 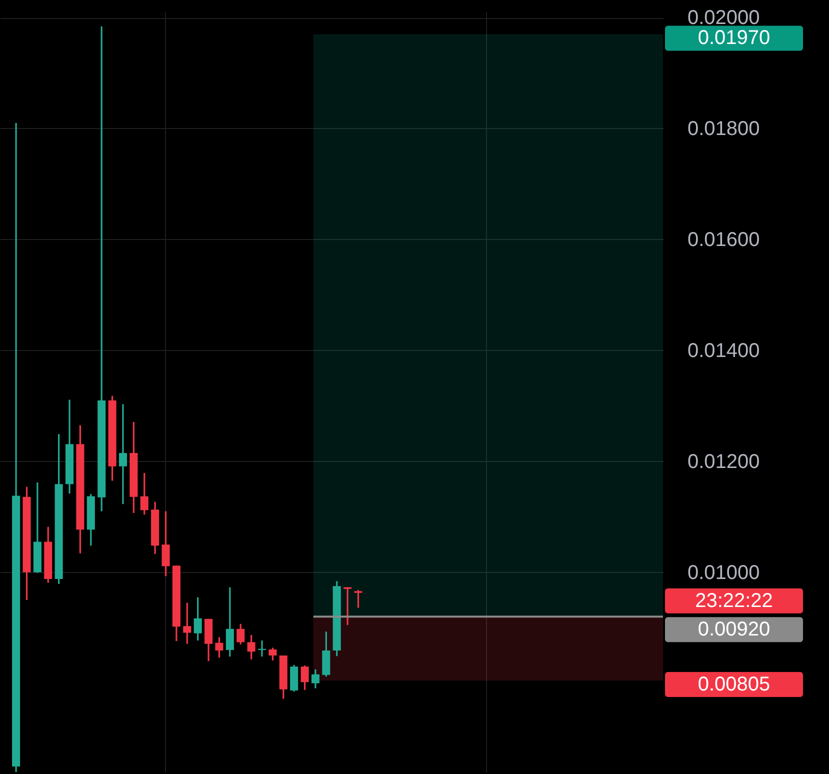 I want to click on text: 23:22:22, so click(x=734, y=601).